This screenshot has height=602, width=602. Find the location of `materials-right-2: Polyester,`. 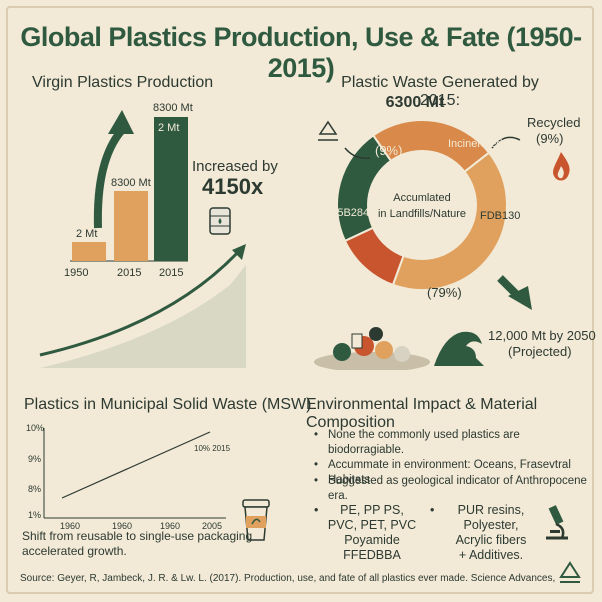

materials-right-2: Polyester, is located at coordinates (491, 525).